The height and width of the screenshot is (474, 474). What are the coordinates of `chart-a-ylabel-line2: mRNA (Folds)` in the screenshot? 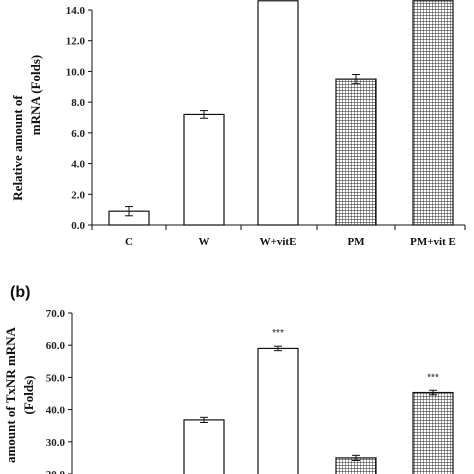 It's located at (35, 95).